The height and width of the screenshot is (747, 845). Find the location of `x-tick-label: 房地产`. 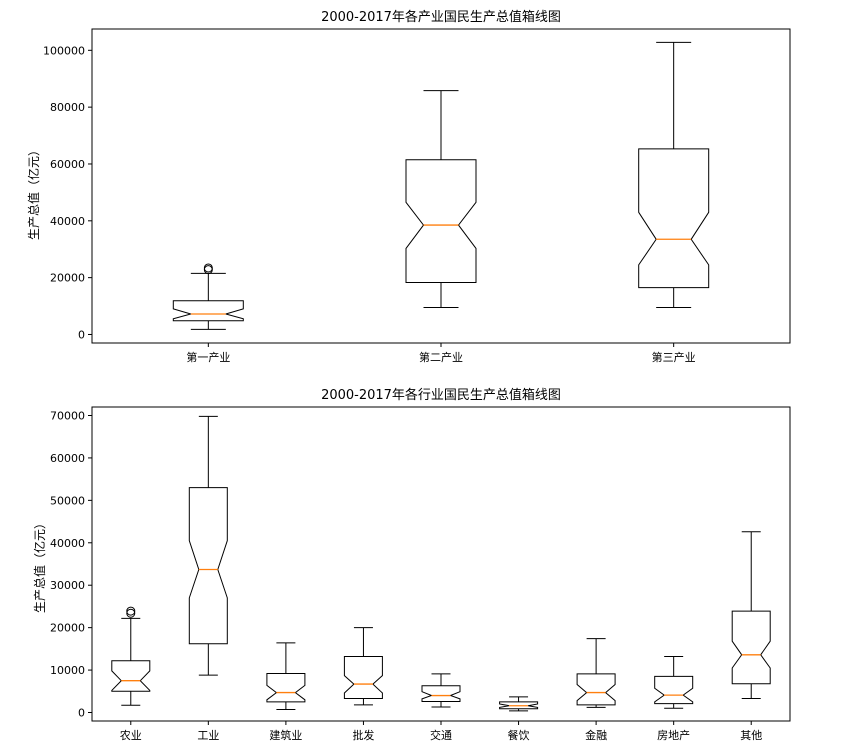

x-tick-label: 房地产 is located at coordinates (673, 735).